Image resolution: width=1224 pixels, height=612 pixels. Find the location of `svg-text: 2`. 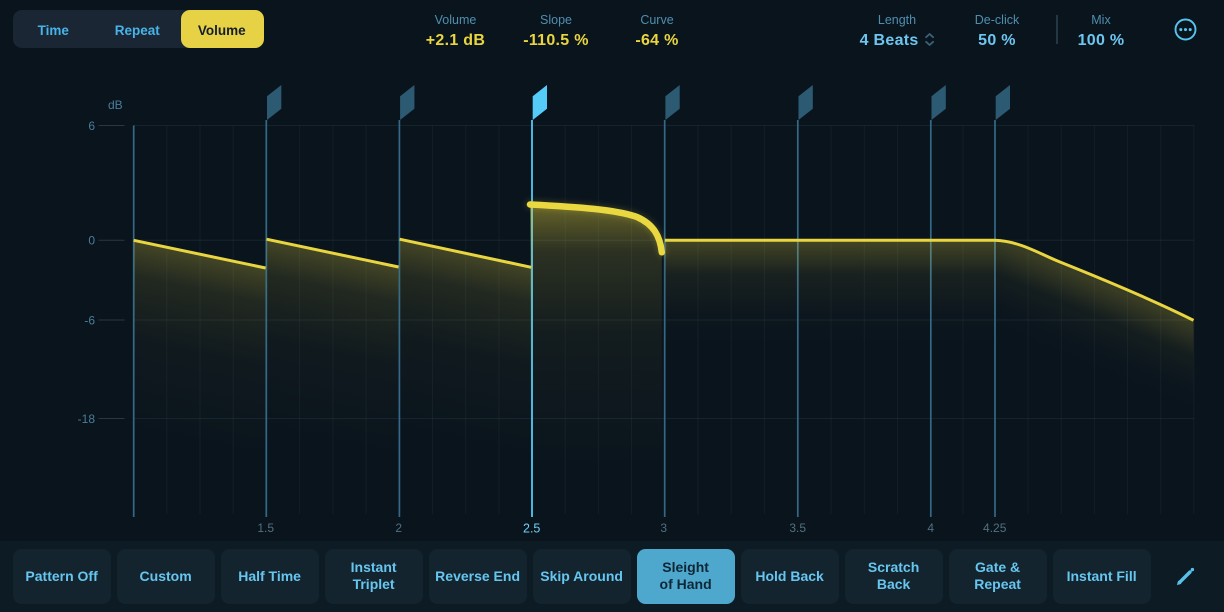

svg-text: 2 is located at coordinates (398, 528).